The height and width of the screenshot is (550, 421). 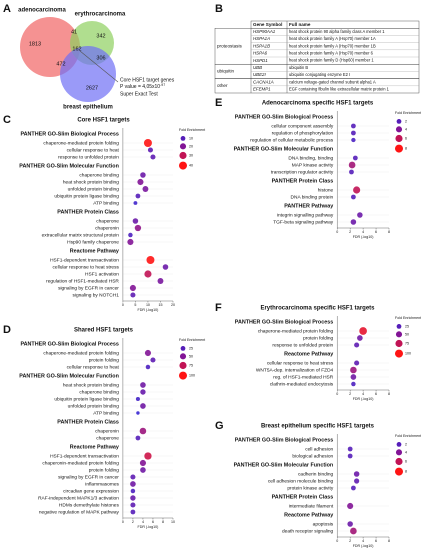 I want to click on term-label: MAP kinase activity, so click(x=313, y=165).